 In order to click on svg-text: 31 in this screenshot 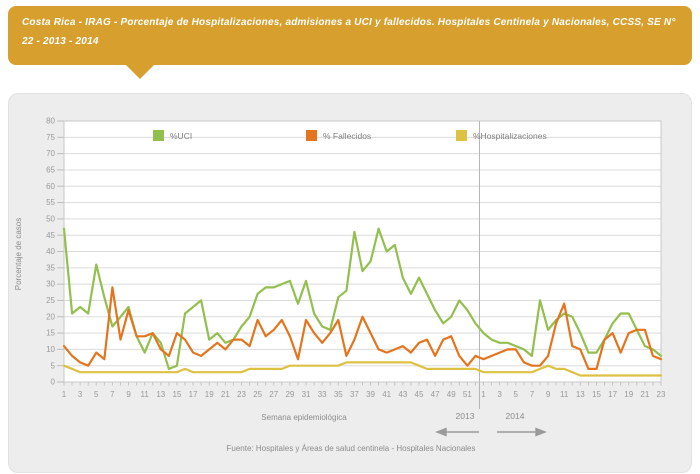, I will do `click(306, 394)`.